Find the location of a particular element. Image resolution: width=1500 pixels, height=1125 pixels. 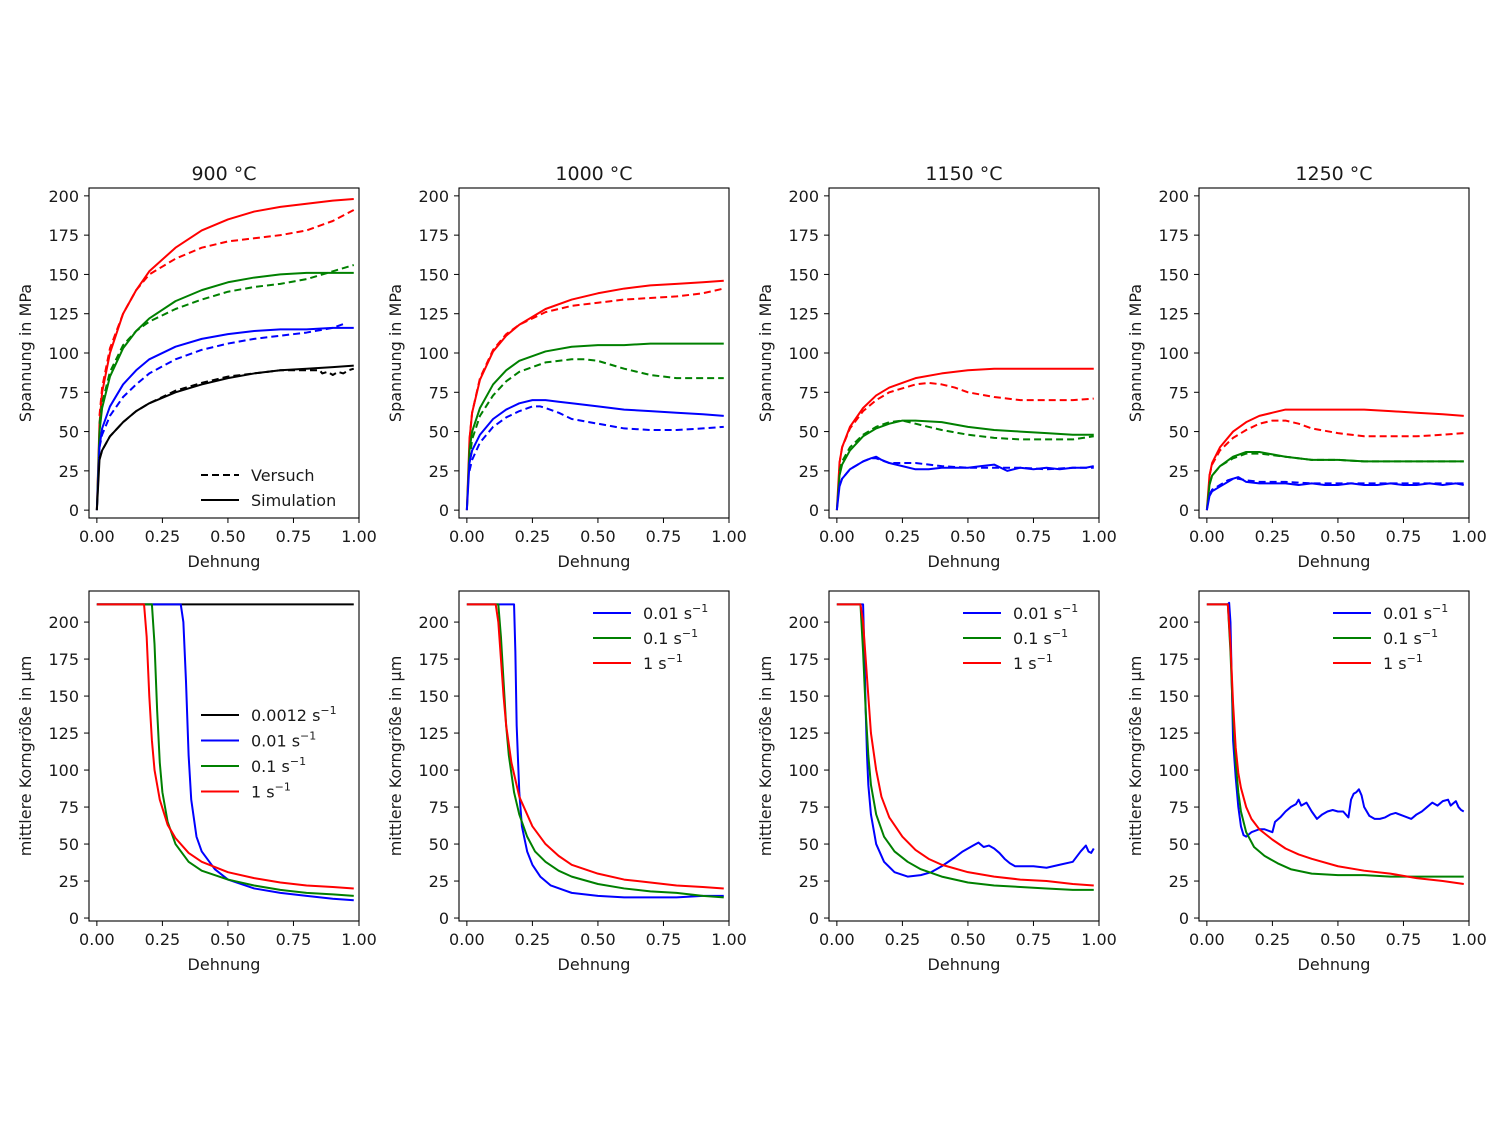

y-axis-label: Spannung in MPa is located at coordinates (1135, 353).